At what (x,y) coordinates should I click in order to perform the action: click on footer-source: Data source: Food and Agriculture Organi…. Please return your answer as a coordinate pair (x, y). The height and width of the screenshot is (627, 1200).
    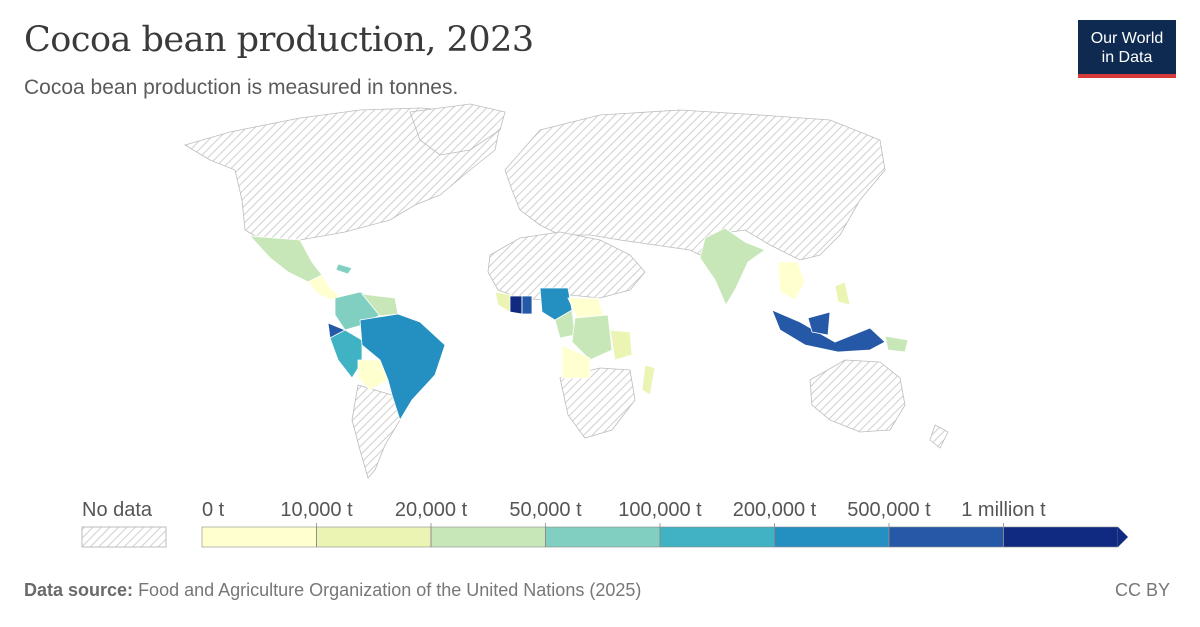
    Looking at the image, I should click on (332, 590).